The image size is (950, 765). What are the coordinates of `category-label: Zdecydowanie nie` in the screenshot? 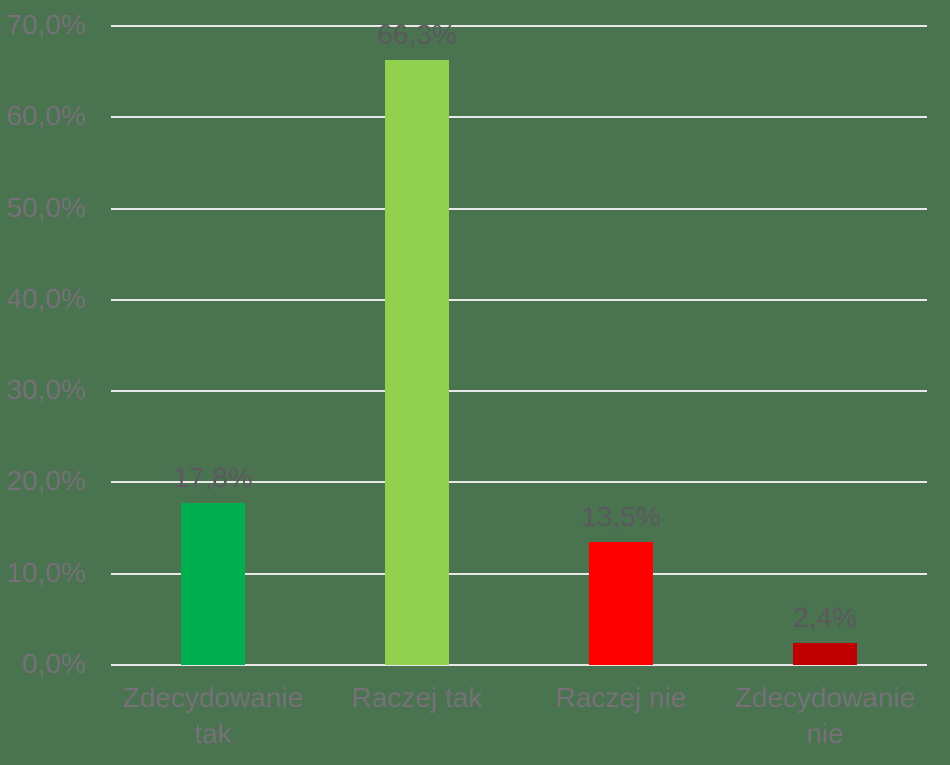 It's located at (825, 715).